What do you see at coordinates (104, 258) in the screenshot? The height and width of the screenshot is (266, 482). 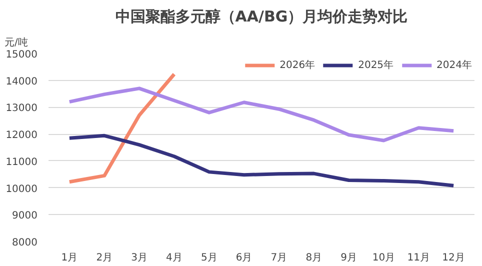 I see `x-tick-label: 2月` at bounding box center [104, 258].